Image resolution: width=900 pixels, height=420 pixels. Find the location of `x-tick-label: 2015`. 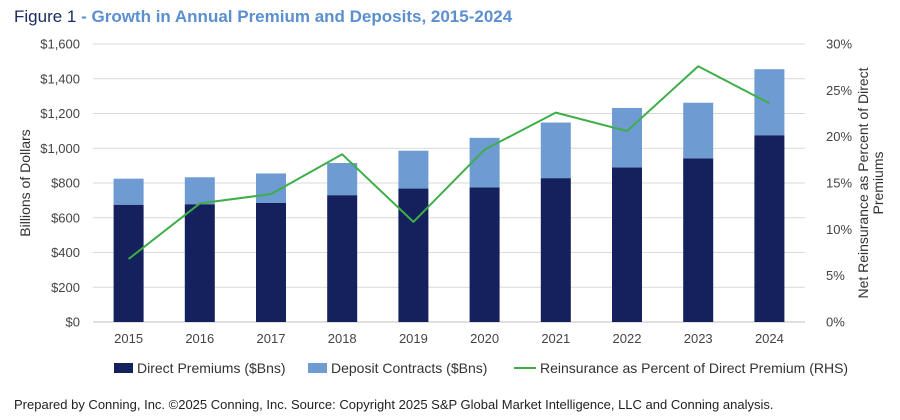

x-tick-label: 2015 is located at coordinates (128, 338).